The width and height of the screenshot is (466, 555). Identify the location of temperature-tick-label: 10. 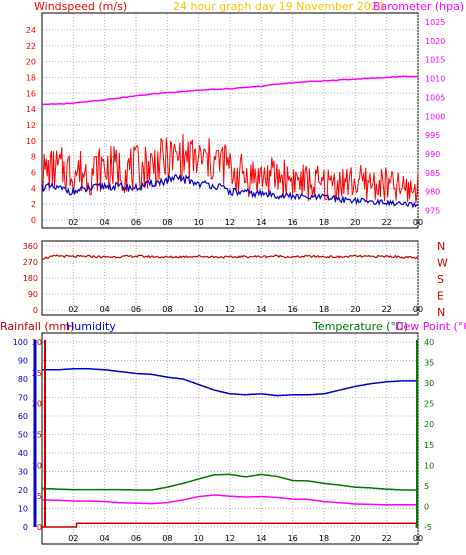
(429, 465).